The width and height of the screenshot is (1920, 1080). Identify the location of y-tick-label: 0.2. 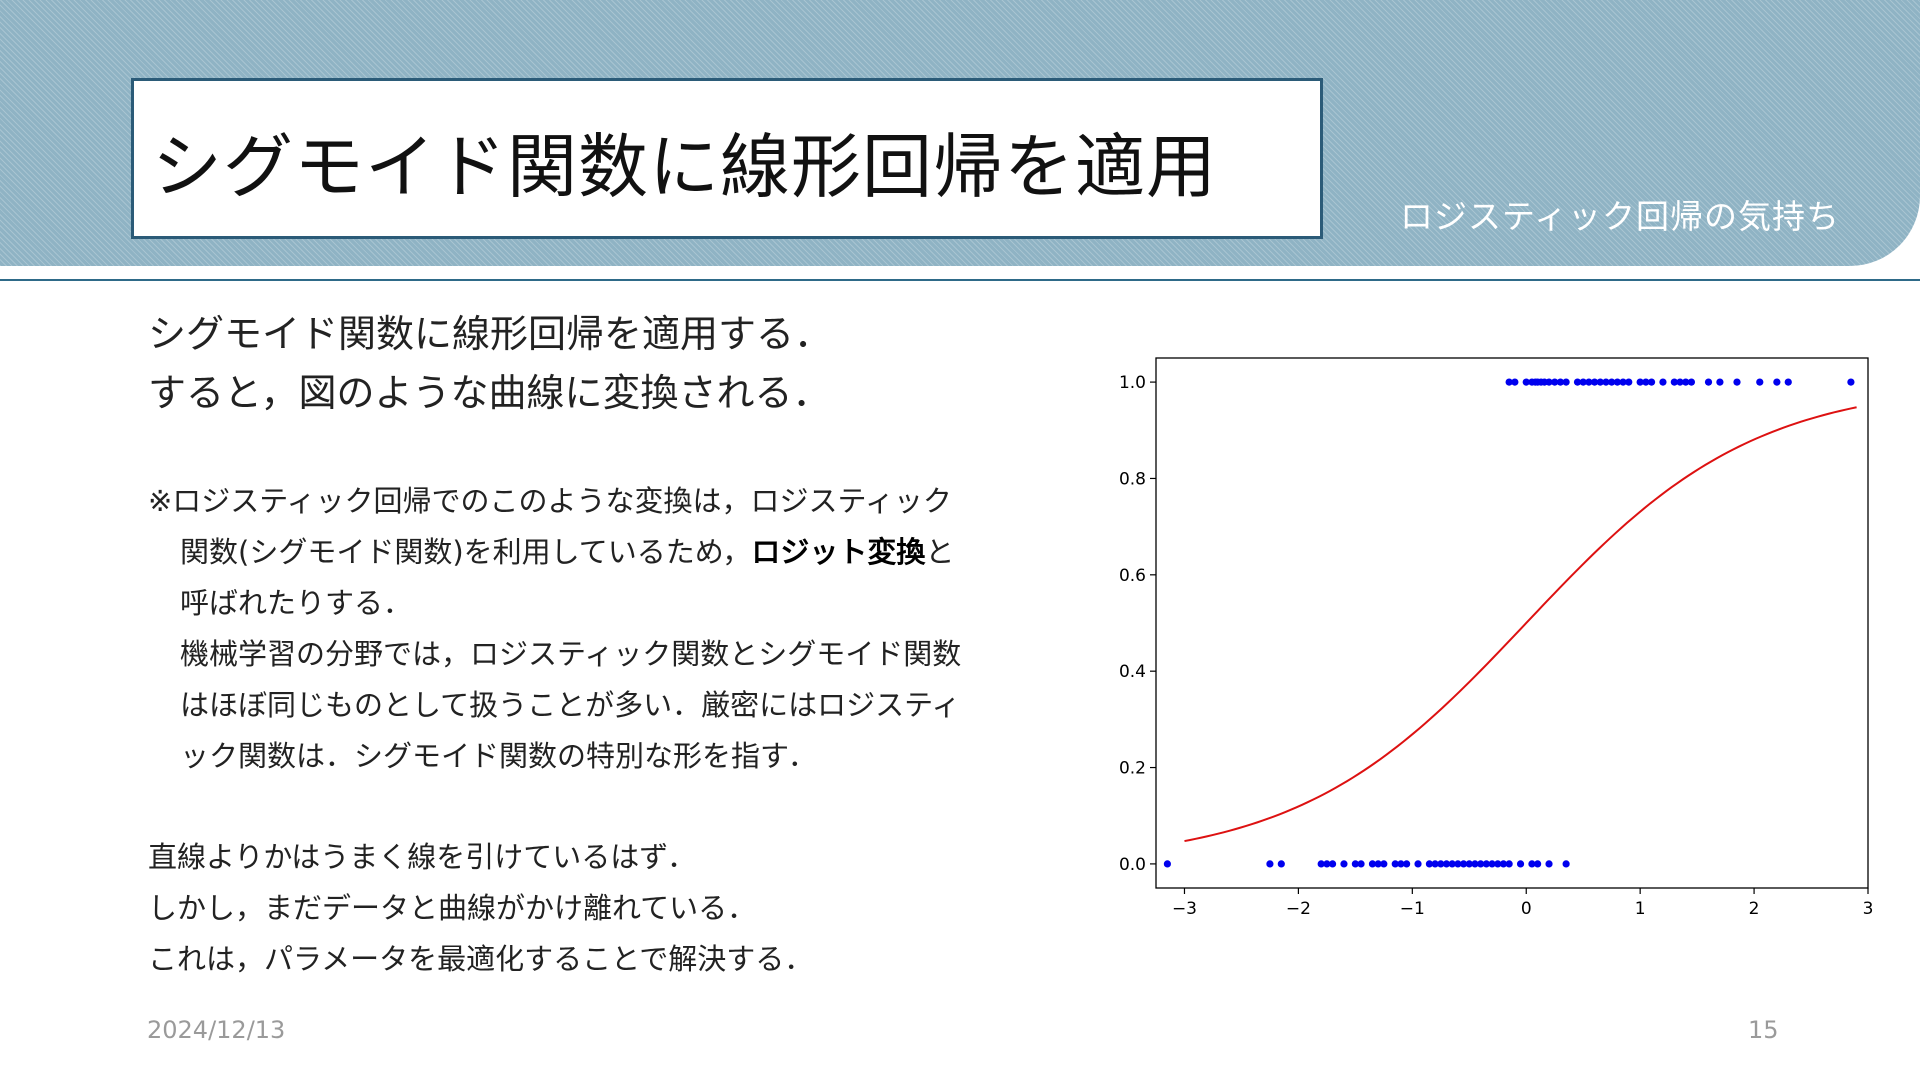
(1132, 769).